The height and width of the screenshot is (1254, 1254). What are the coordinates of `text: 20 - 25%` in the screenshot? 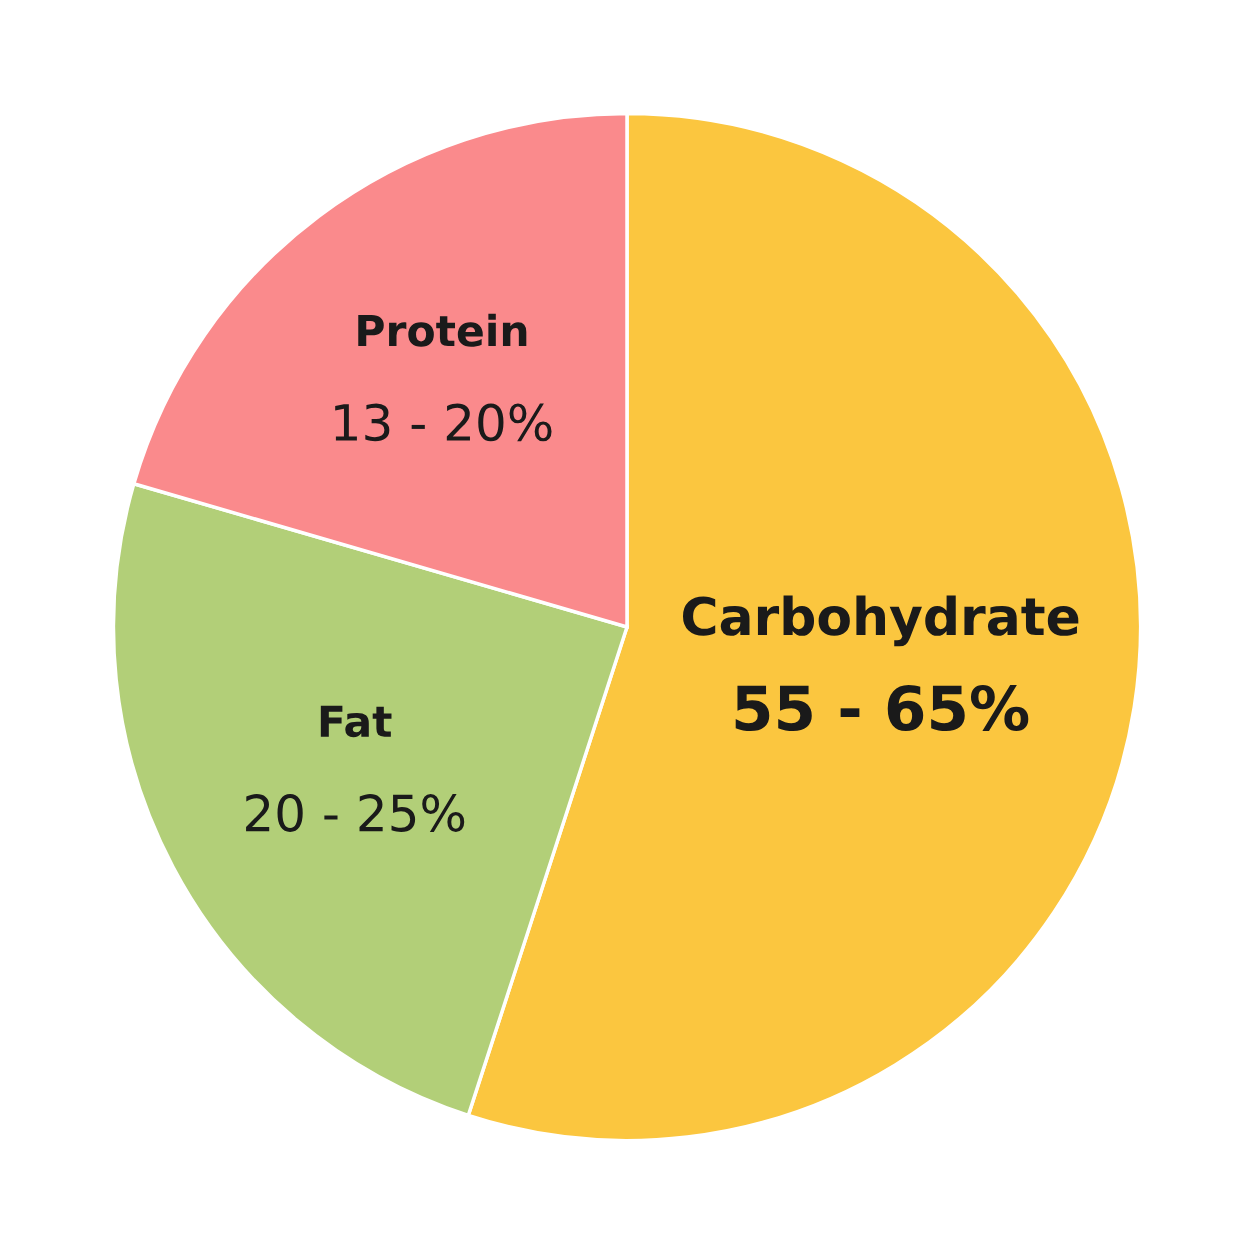 It's located at (355, 813).